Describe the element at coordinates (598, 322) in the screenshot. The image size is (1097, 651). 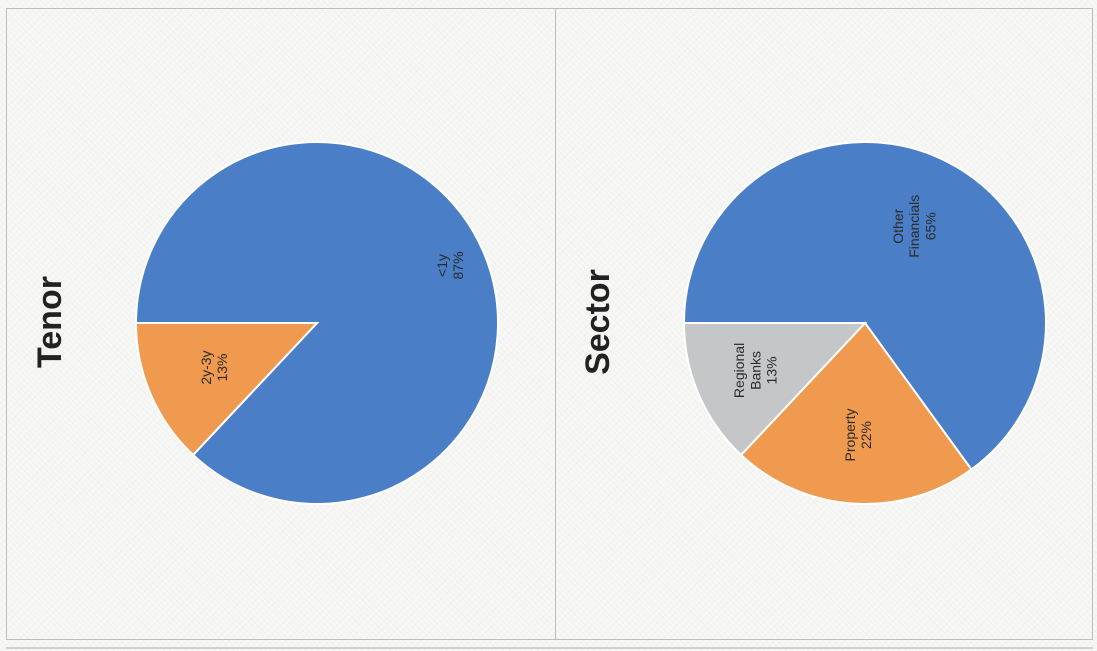
I see `sector-title: Sector` at that location.